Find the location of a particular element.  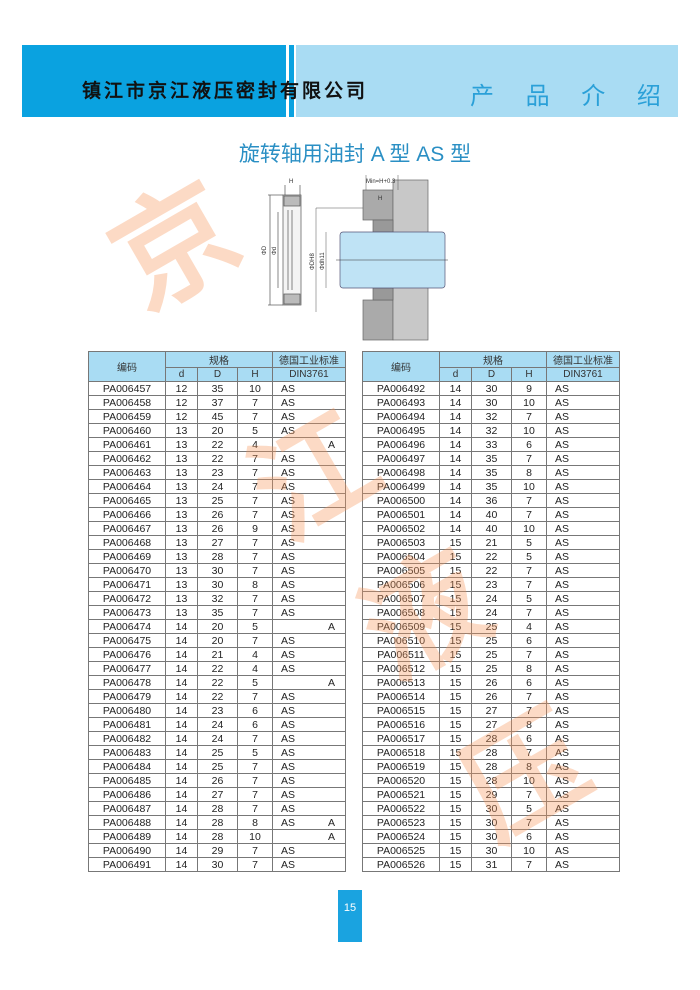

cell-code: PA006510 is located at coordinates (401, 640).